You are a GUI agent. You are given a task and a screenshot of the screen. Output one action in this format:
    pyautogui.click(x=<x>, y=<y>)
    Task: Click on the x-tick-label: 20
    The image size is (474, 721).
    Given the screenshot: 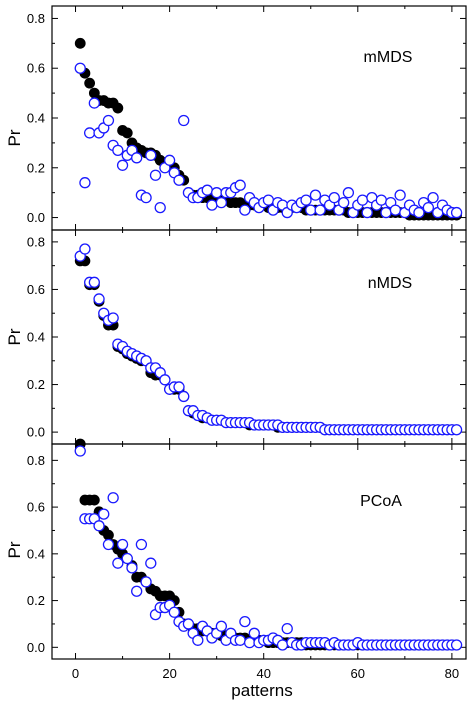 What is the action you would take?
    pyautogui.click(x=169, y=673)
    